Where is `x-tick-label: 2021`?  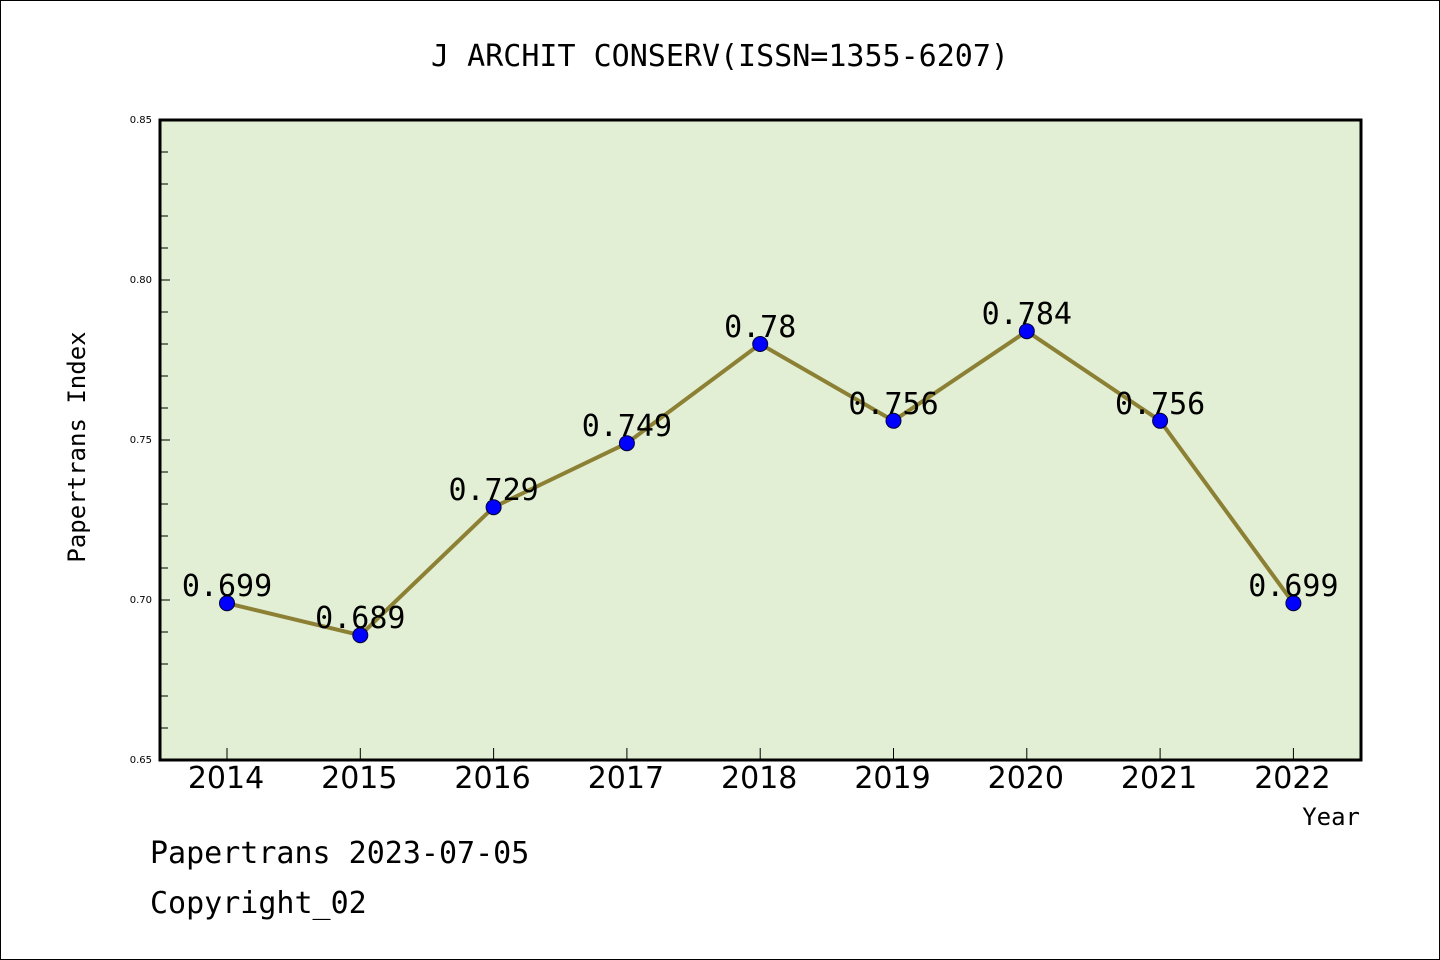 x-tick-label: 2021 is located at coordinates (1159, 778).